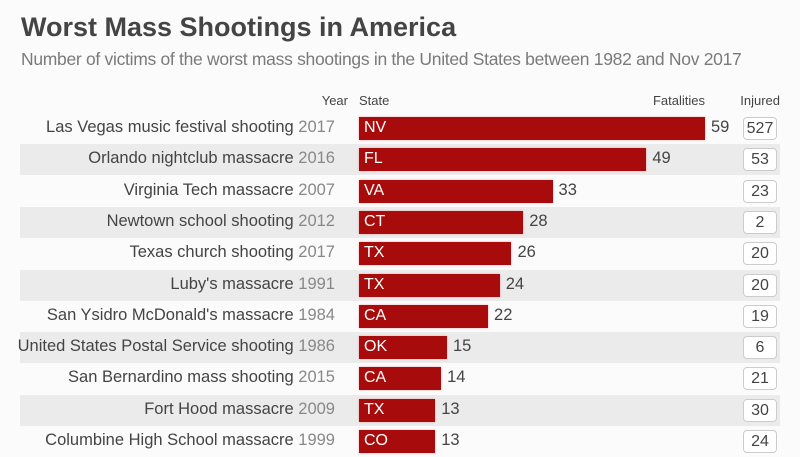  What do you see at coordinates (376, 347) in the screenshot?
I see `state-label: OK` at bounding box center [376, 347].